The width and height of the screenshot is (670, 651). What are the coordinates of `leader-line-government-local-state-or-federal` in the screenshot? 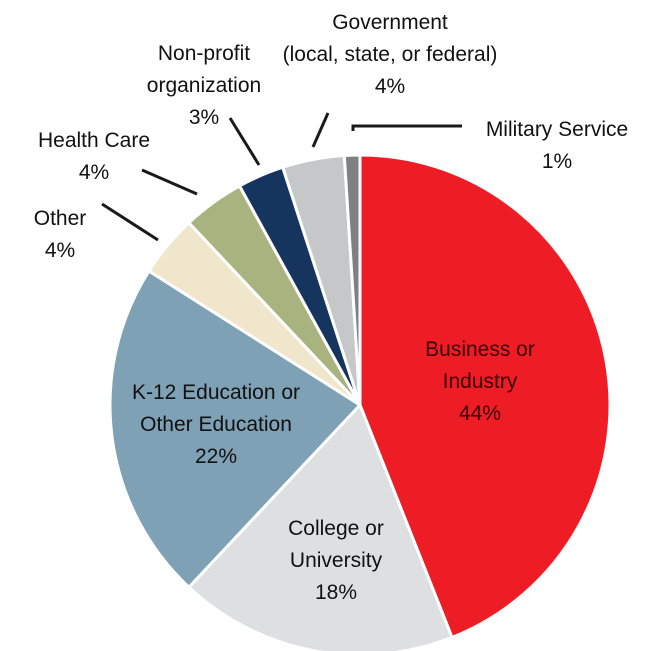 It's located at (320, 130).